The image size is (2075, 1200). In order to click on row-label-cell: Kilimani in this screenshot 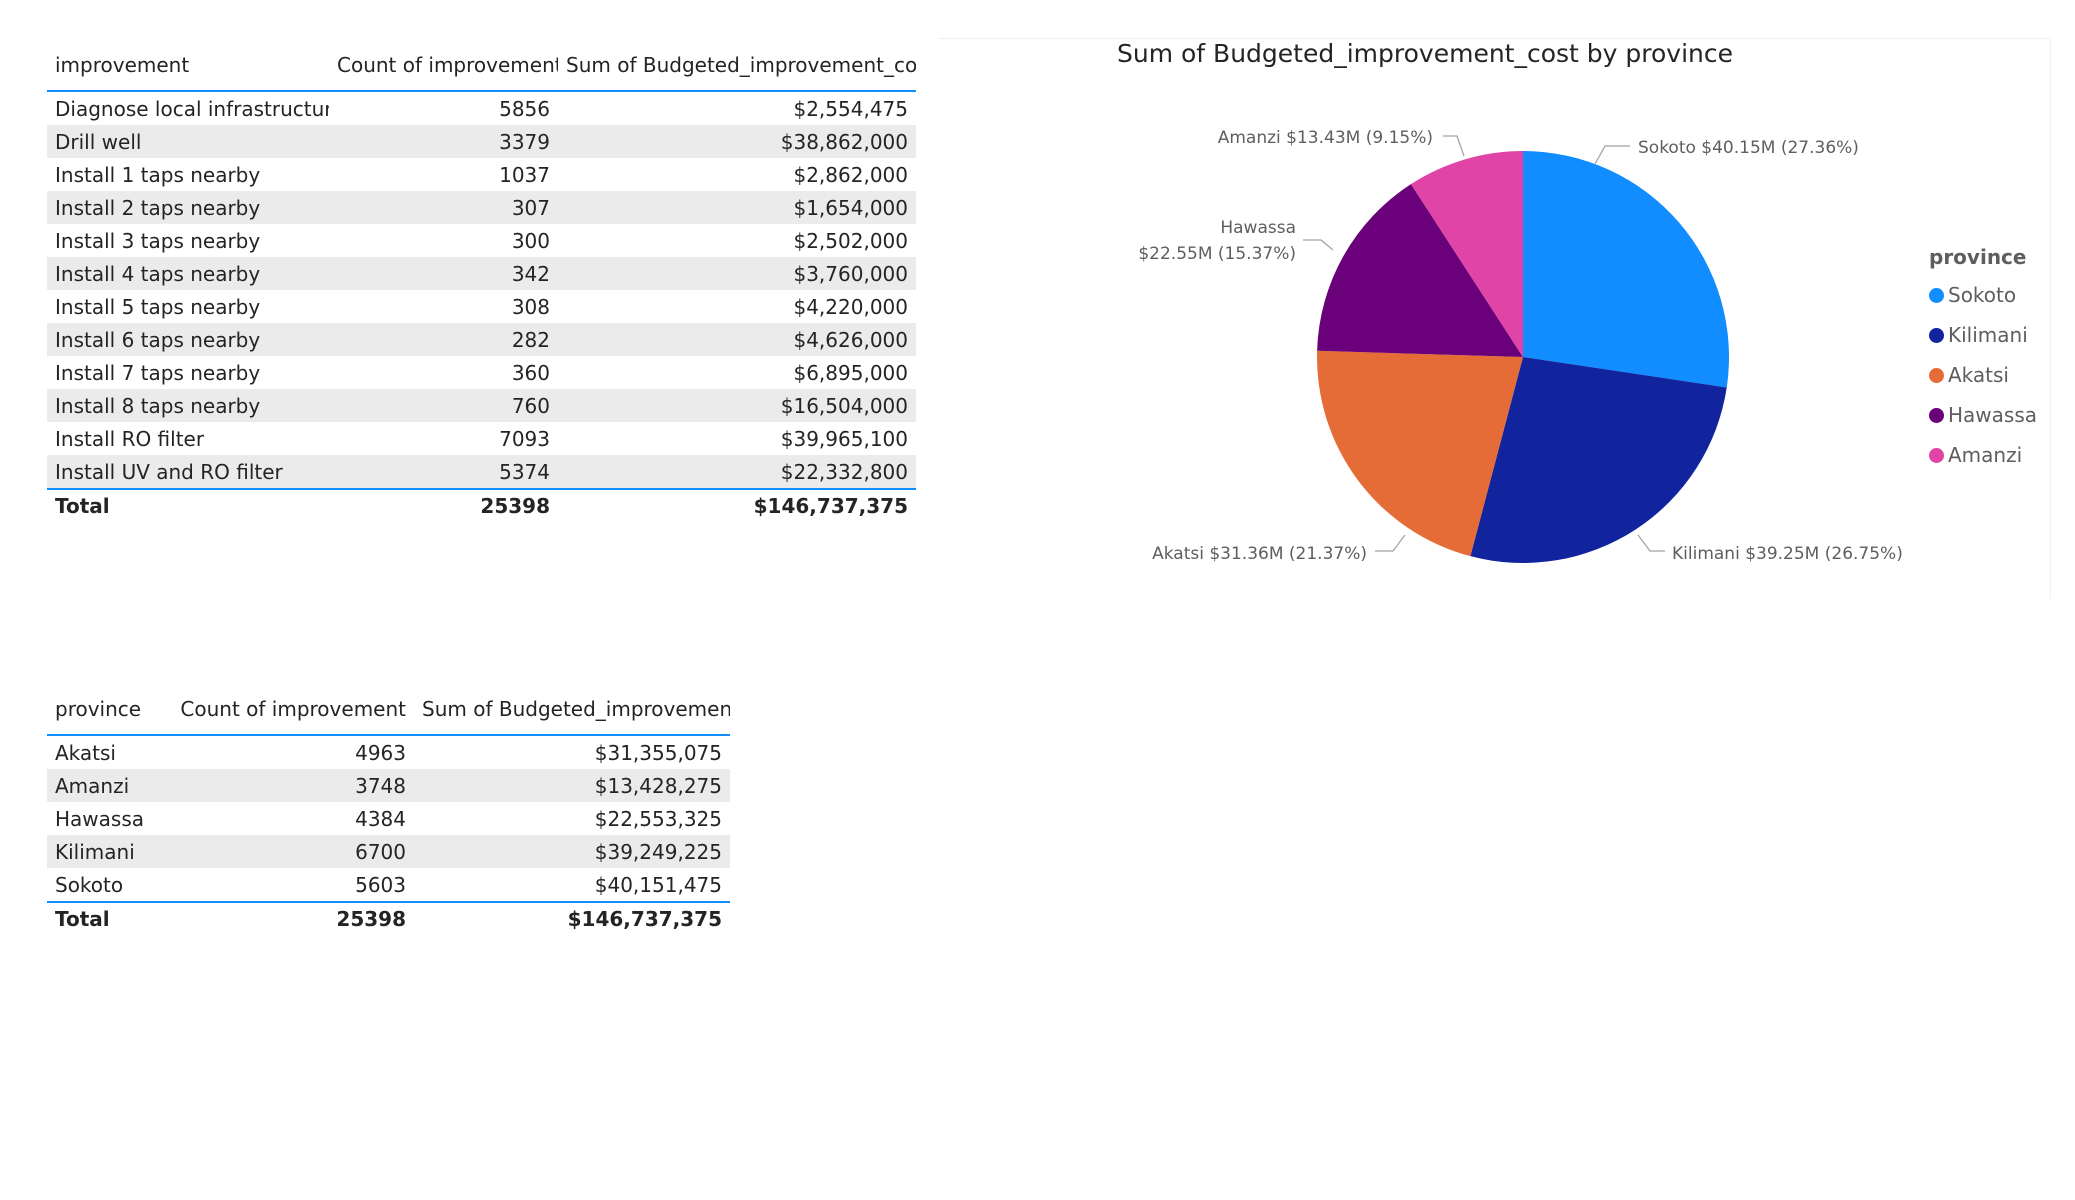, I will do `click(95, 851)`.